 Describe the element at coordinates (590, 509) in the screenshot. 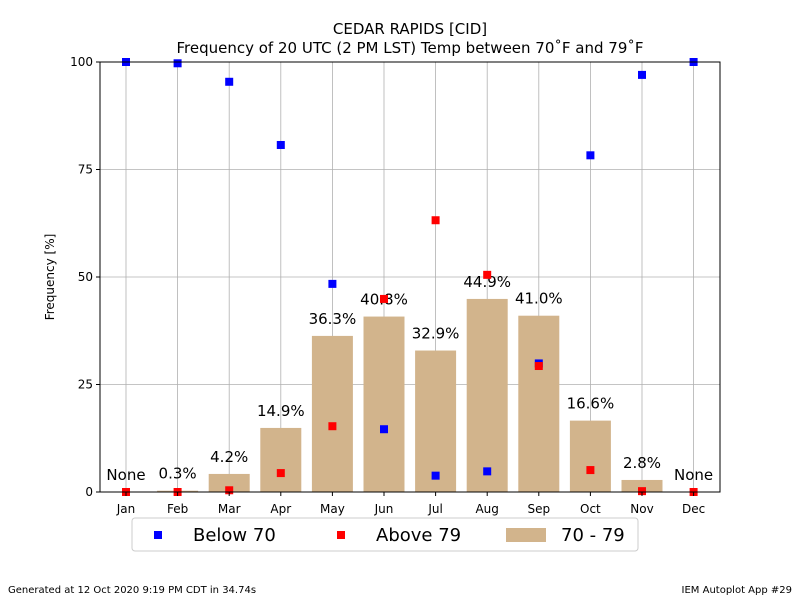

I see `x-tick-label: Oct` at that location.